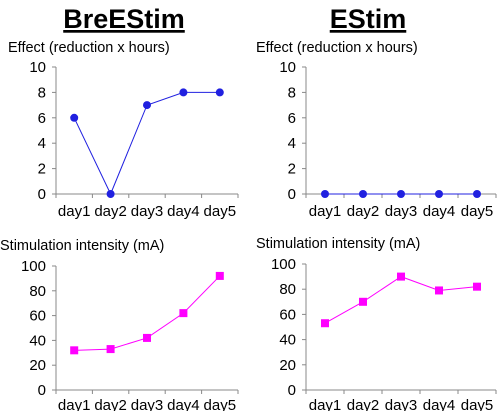 The width and height of the screenshot is (500, 411). I want to click on series-line, so click(401, 300).